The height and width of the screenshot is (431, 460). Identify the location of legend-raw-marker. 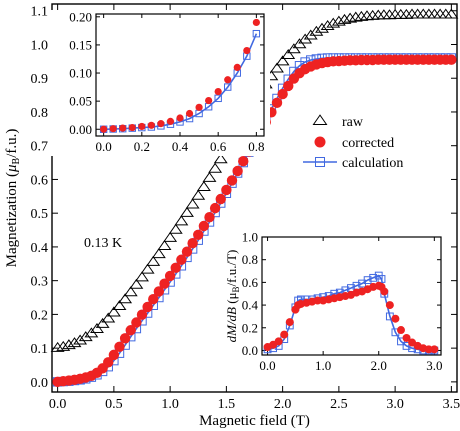
(320, 120).